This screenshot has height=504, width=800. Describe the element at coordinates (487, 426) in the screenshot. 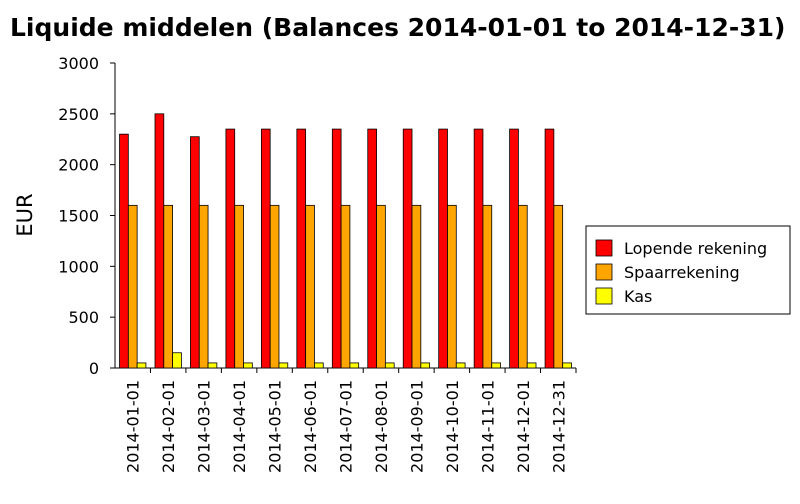

I see `x-tick-label: 2014-11-01` at that location.